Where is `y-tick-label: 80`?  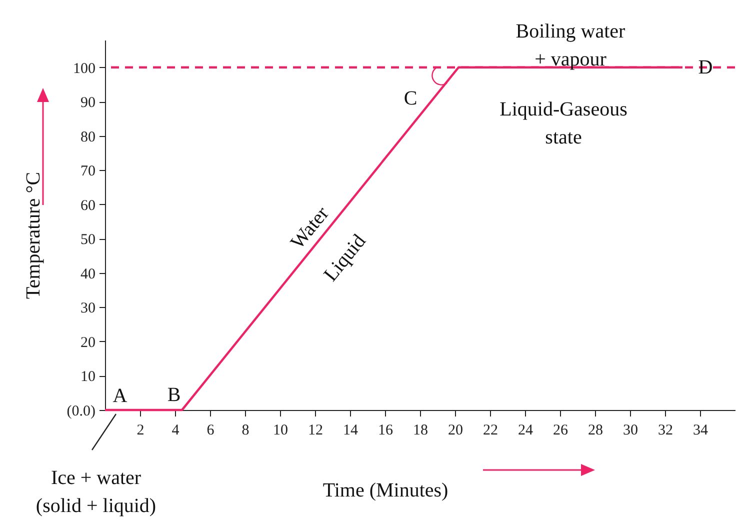 y-tick-label: 80 is located at coordinates (88, 137).